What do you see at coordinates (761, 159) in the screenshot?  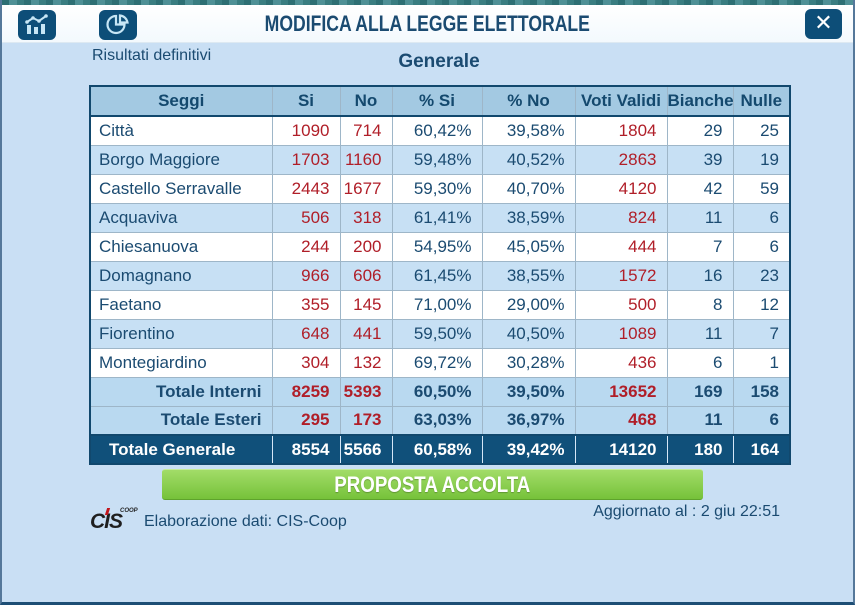 I see `cell-nulle: 19` at bounding box center [761, 159].